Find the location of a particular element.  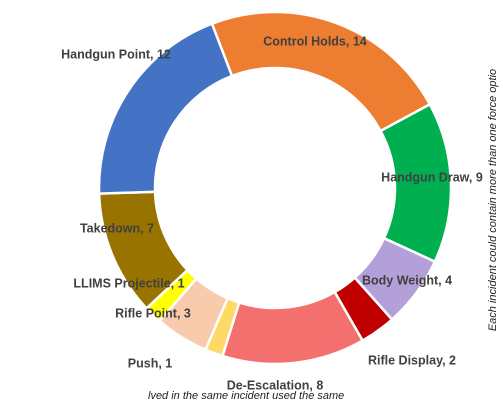

data-label: LLIMS Projectile, 1 is located at coordinates (128, 283).